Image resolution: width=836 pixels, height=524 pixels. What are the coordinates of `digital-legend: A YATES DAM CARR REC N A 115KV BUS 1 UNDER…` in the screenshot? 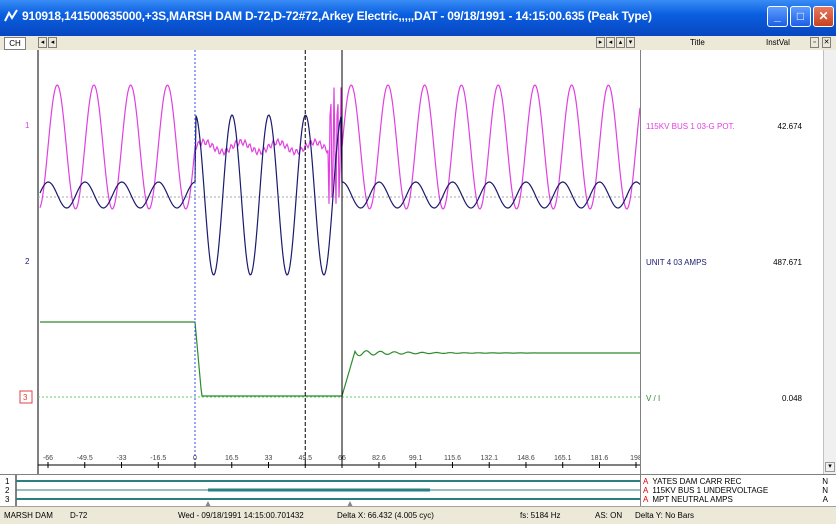 It's located at (738, 490).